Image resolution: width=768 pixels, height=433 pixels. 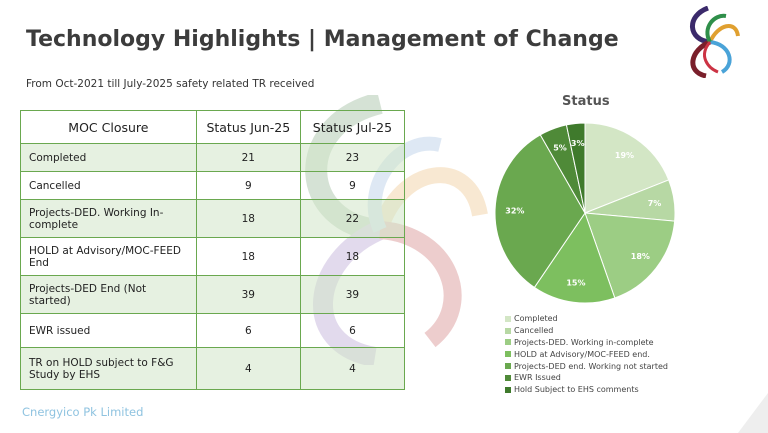 What do you see at coordinates (534, 331) in the screenshot?
I see `legend-label: Cancelled` at bounding box center [534, 331].